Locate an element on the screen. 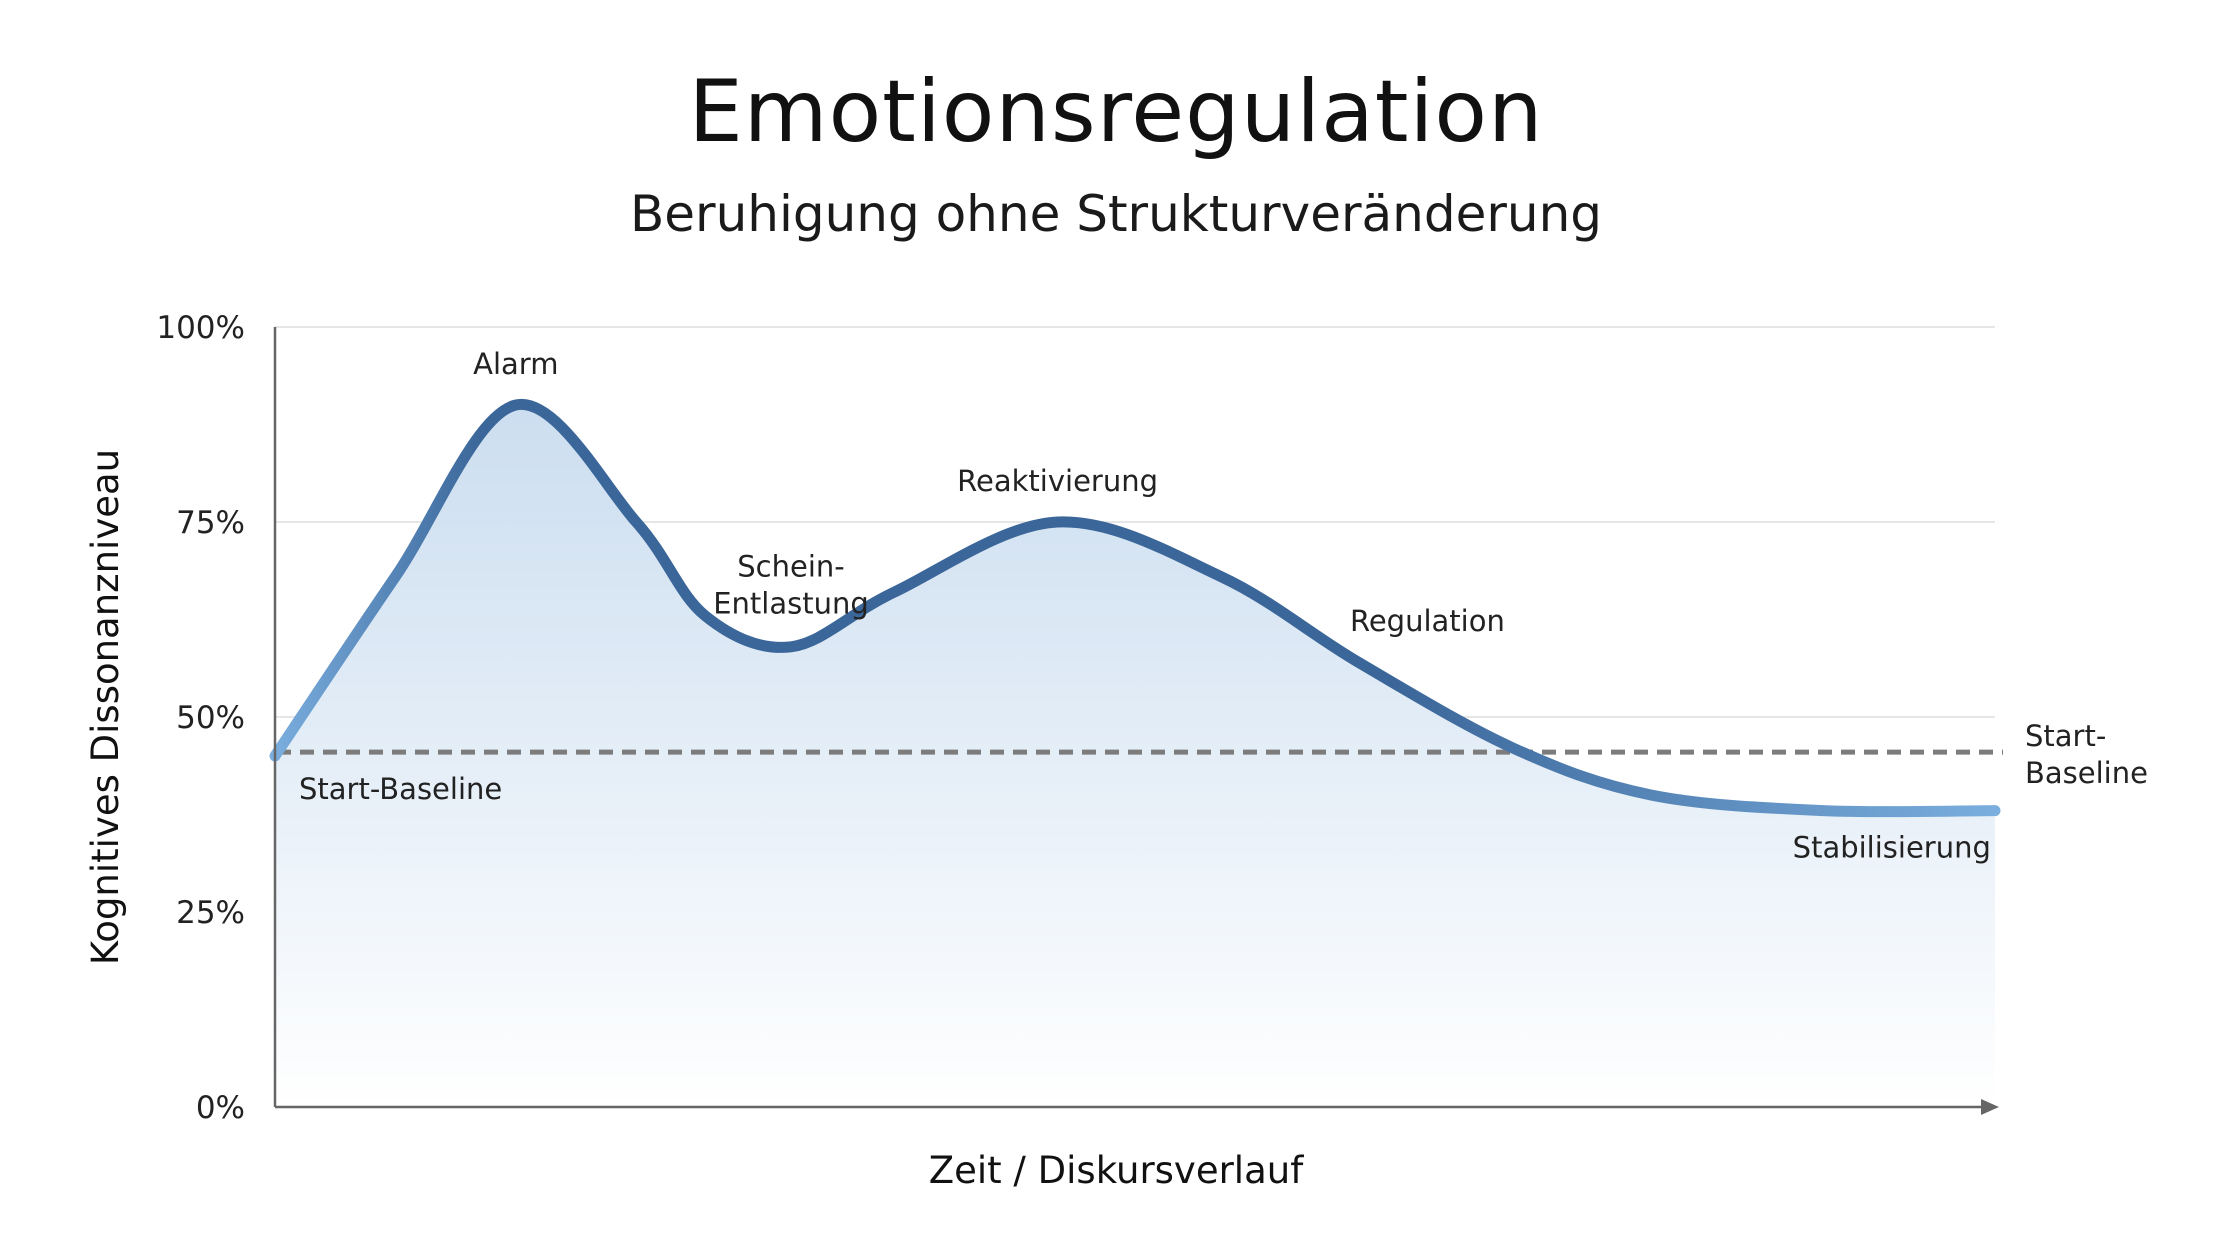 This screenshot has width=2232, height=1245. y-axis-label: Kognitives Dissonanzniveau is located at coordinates (105, 707).